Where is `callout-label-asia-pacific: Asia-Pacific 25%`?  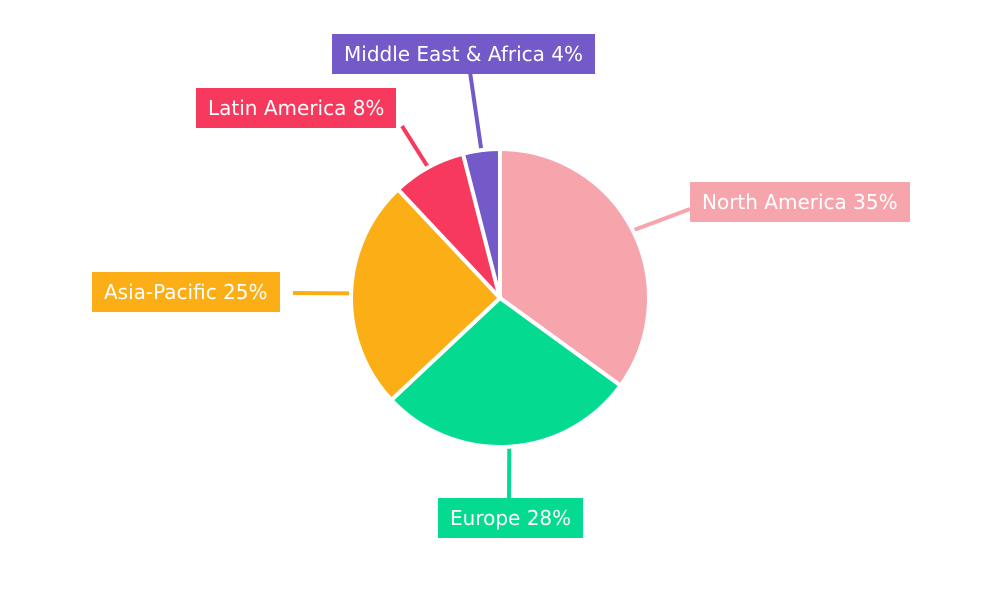 callout-label-asia-pacific: Asia-Pacific 25% is located at coordinates (186, 292).